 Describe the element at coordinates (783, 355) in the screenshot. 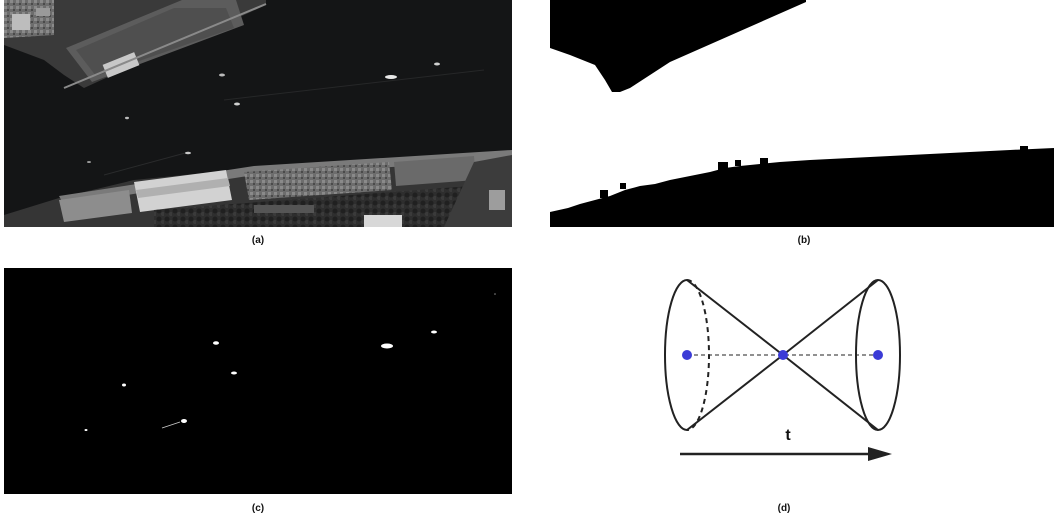

I see `apex-point` at that location.